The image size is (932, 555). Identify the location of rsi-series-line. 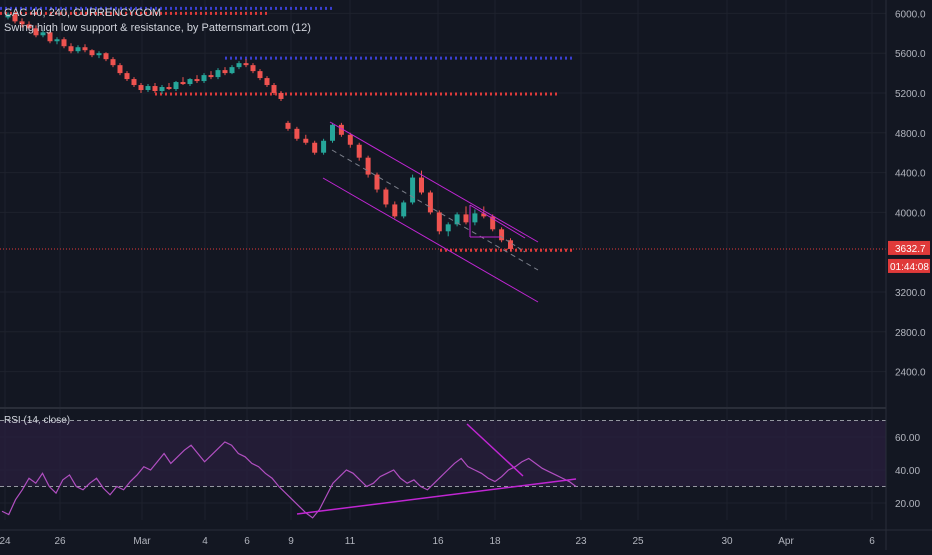
(289, 480).